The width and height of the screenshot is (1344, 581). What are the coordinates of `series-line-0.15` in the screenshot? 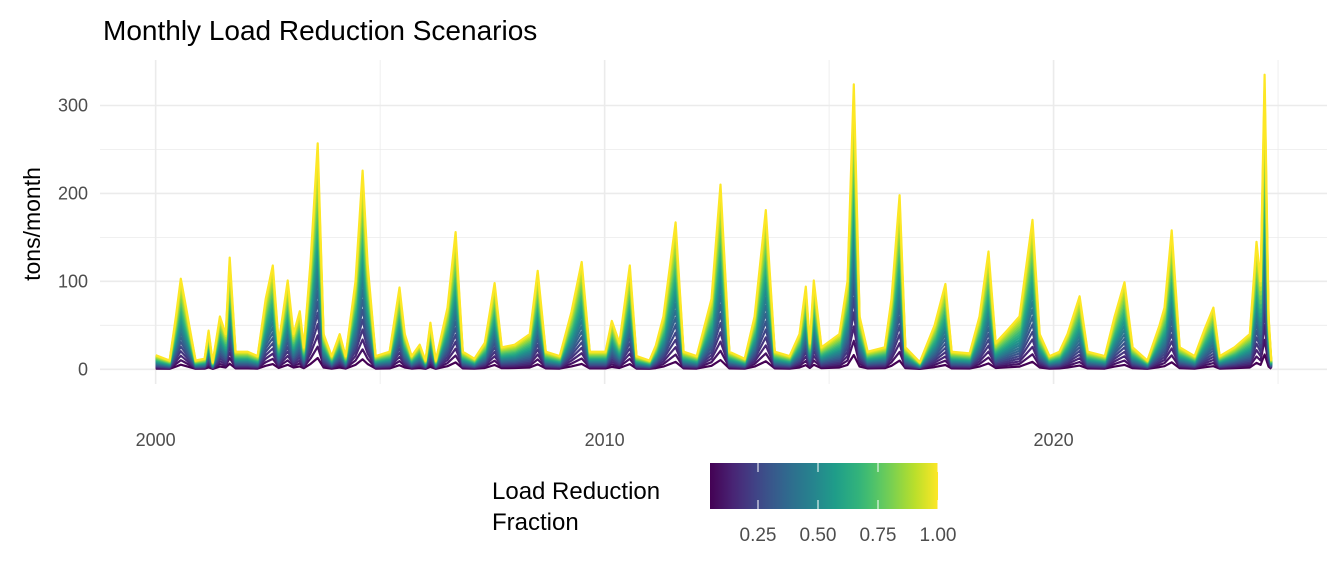 It's located at (714, 347).